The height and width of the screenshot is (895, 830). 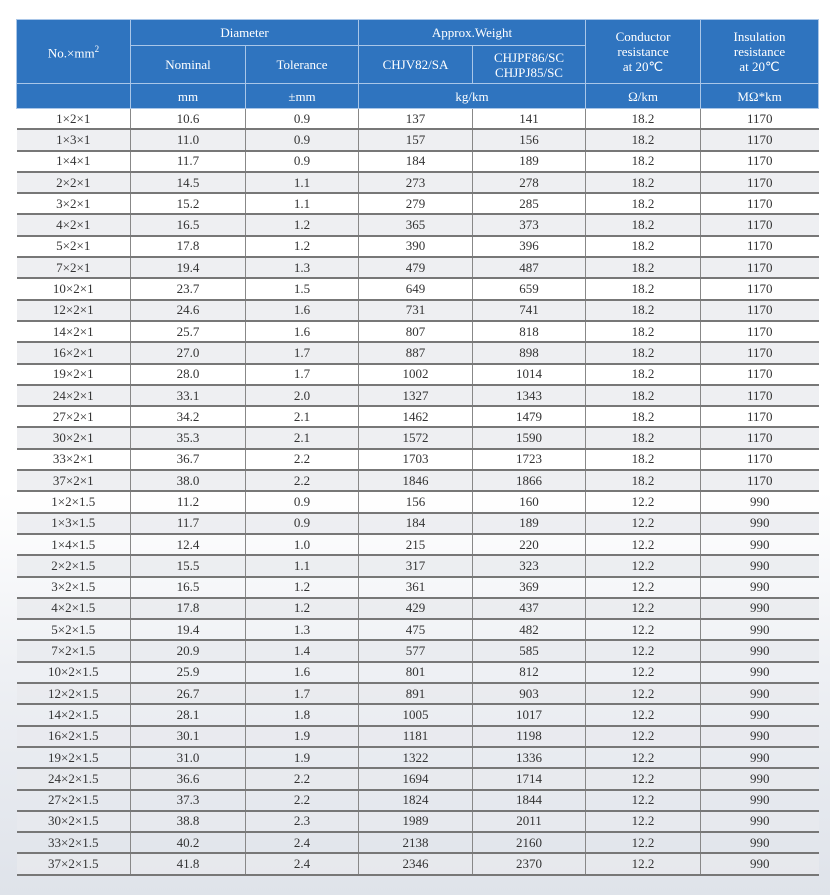 What do you see at coordinates (188, 779) in the screenshot?
I see `cell-nominal-diameter: 36.6` at bounding box center [188, 779].